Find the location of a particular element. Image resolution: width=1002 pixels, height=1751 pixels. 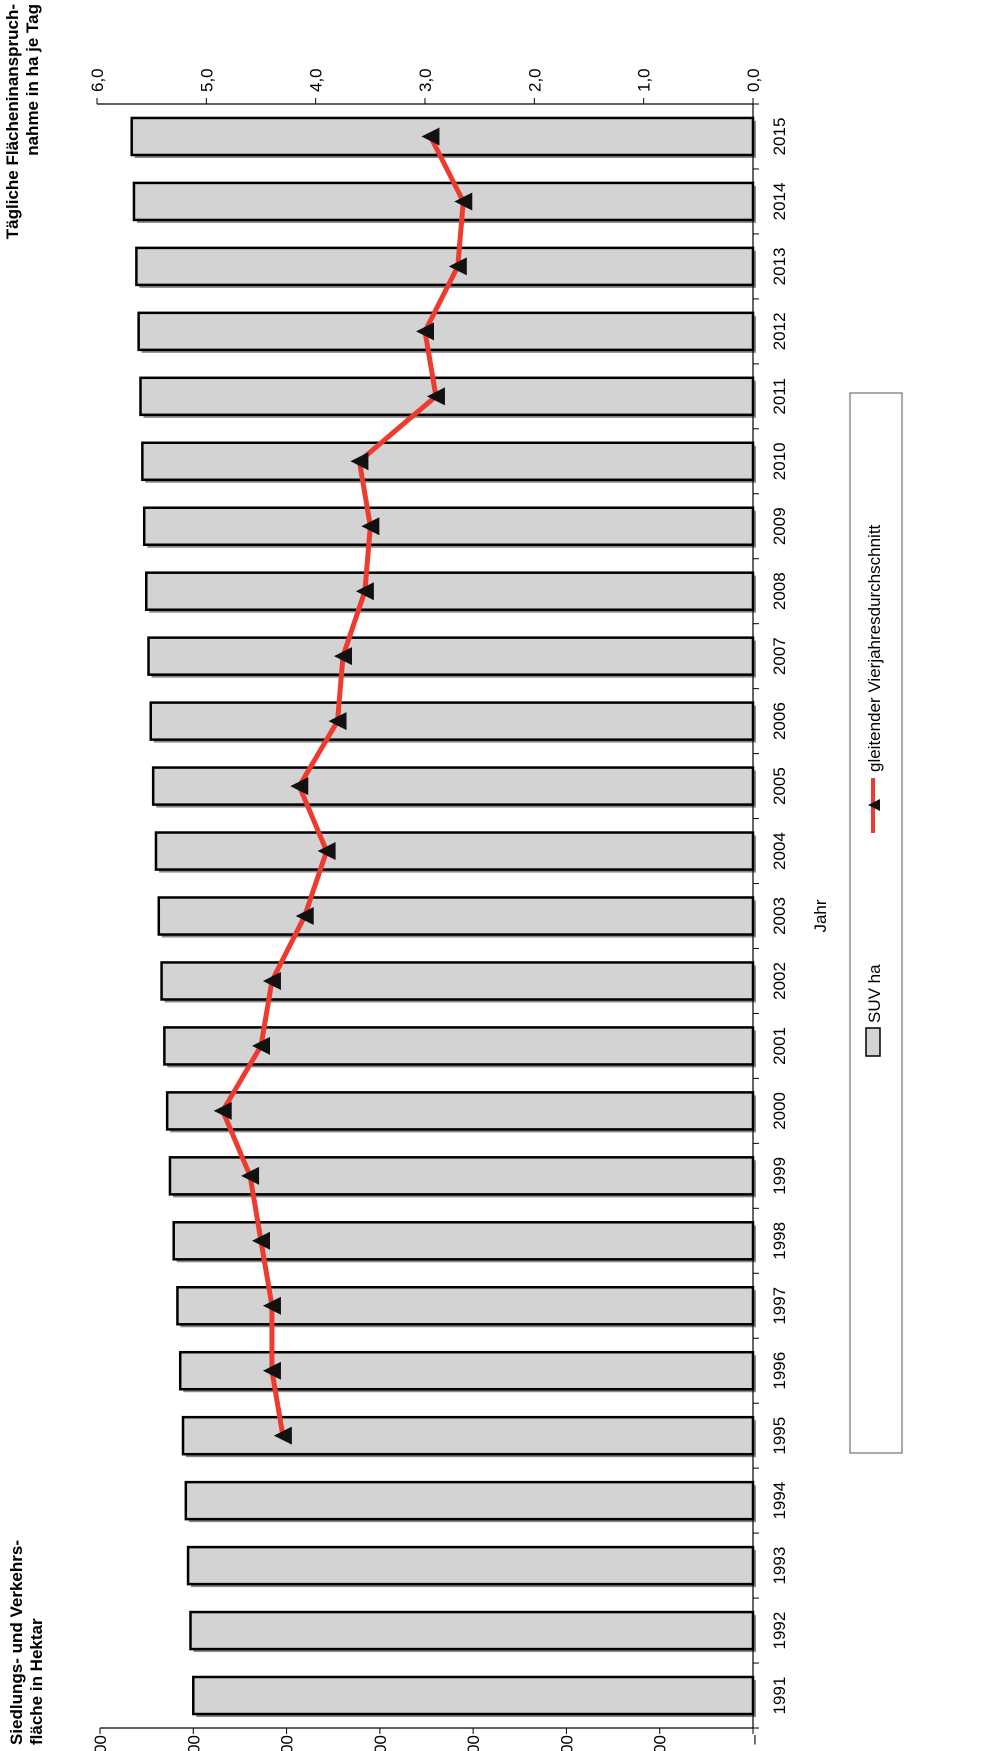

left-axis-tick-label: 50 000 is located at coordinates (660, 1743).